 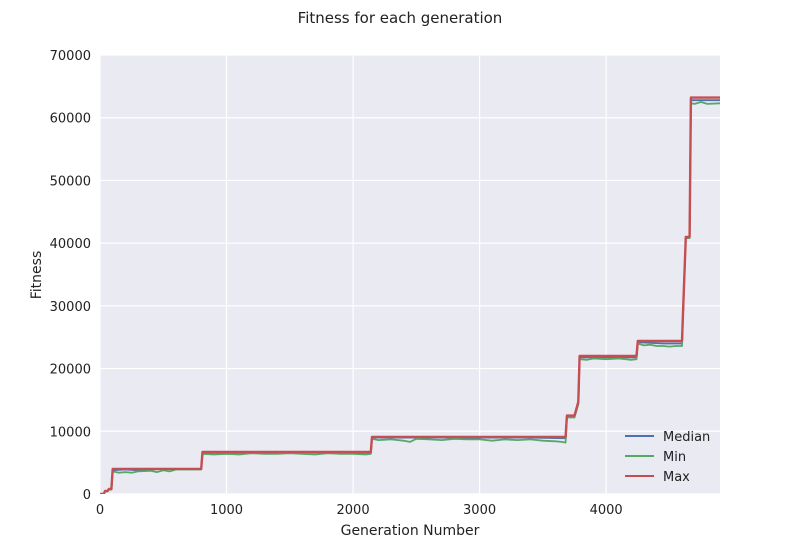 I want to click on y-tick-label-7: 70000, so click(x=70, y=56).